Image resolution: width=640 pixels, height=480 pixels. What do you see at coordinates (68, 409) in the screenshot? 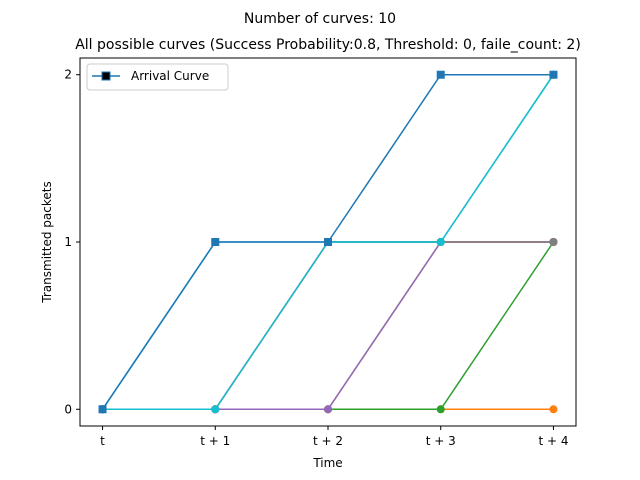
I see `y-tick-label: 0` at bounding box center [68, 409].